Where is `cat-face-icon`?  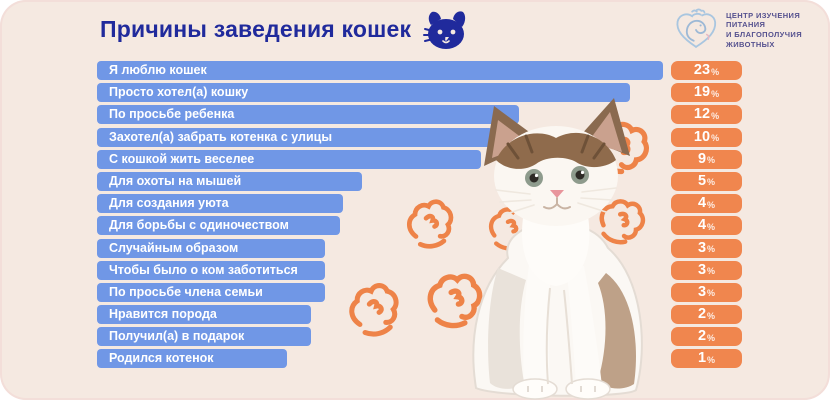 cat-face-icon is located at coordinates (444, 30).